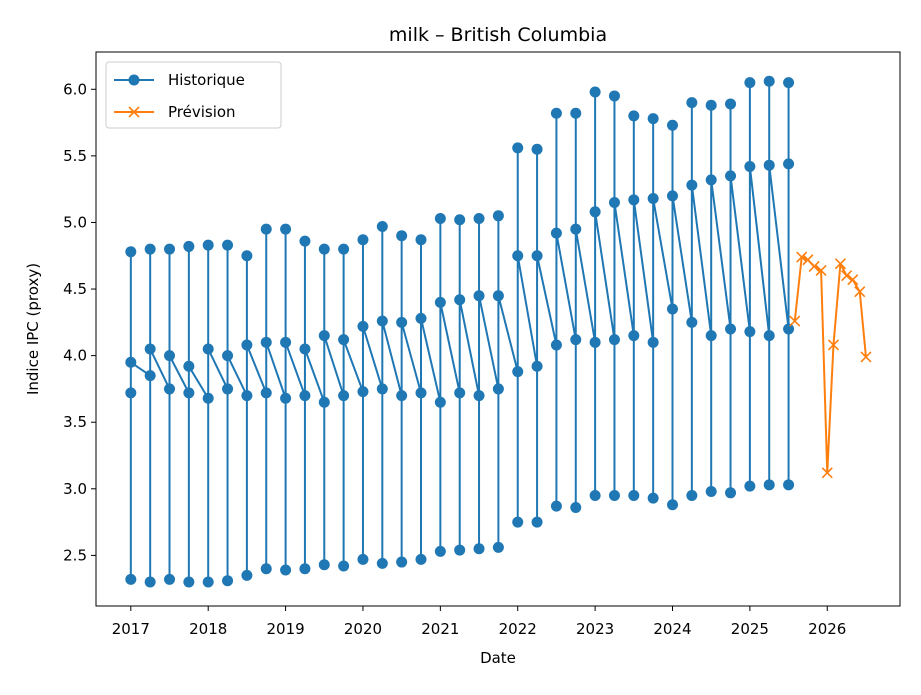  I want to click on x-tick-label: 2025, so click(750, 629).